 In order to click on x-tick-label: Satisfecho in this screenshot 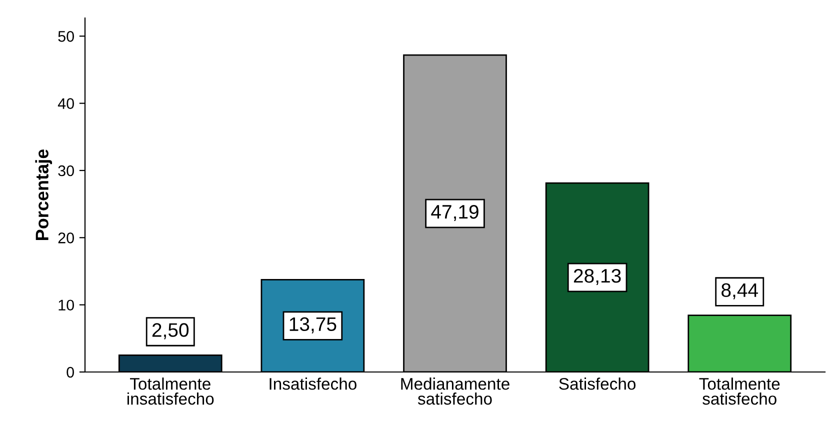, I will do `click(597, 384)`.